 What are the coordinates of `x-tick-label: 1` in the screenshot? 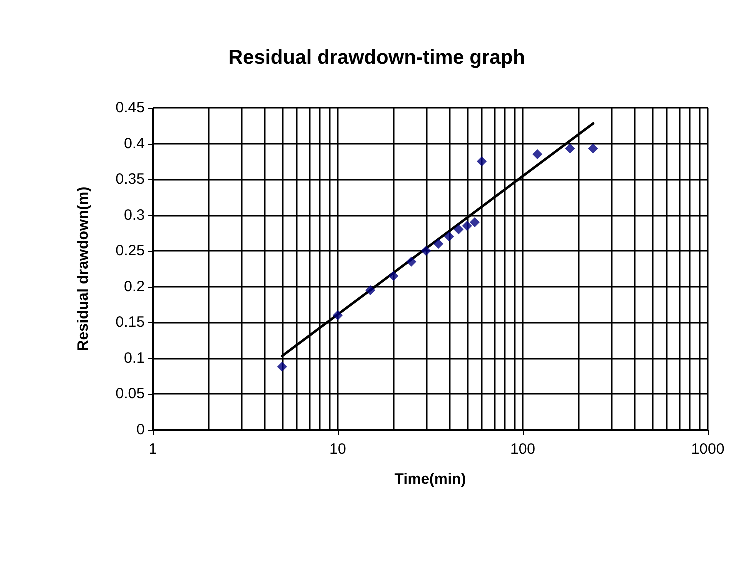 It's located at (153, 449).